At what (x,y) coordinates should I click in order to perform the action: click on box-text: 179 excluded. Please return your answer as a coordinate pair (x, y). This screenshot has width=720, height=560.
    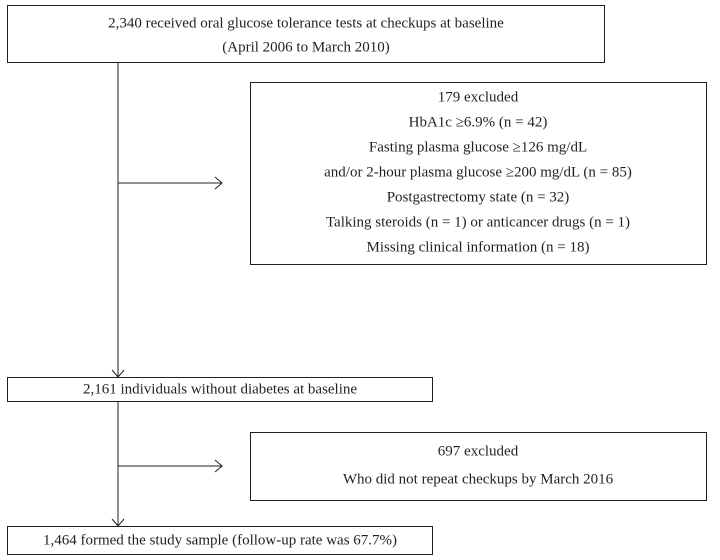
    Looking at the image, I should click on (478, 97).